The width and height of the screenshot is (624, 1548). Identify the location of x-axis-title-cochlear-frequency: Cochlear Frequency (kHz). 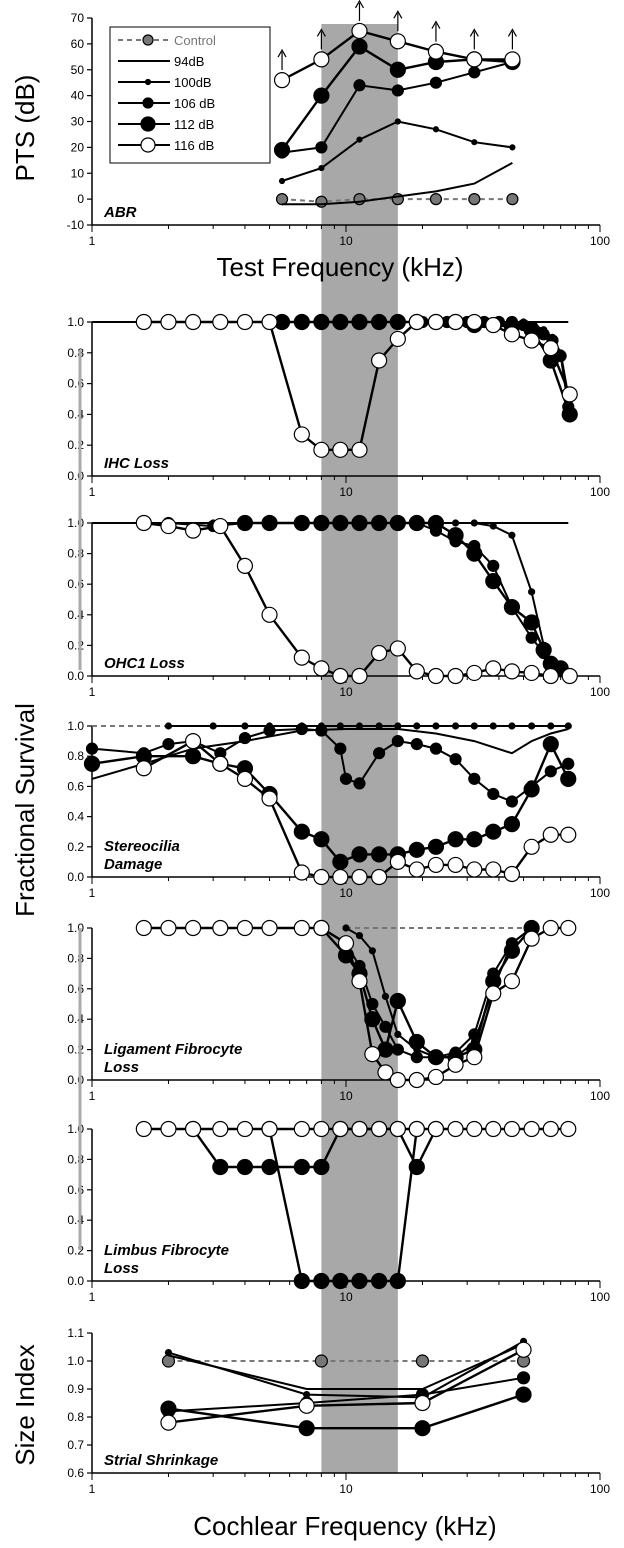
(344, 1526).